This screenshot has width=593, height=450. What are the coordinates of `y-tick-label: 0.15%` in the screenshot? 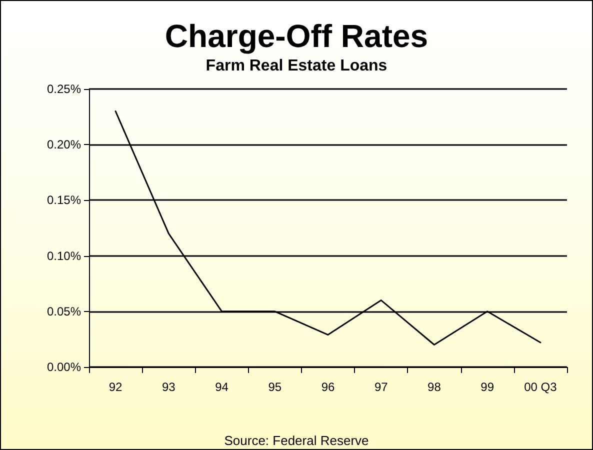 It's located at (64, 200).